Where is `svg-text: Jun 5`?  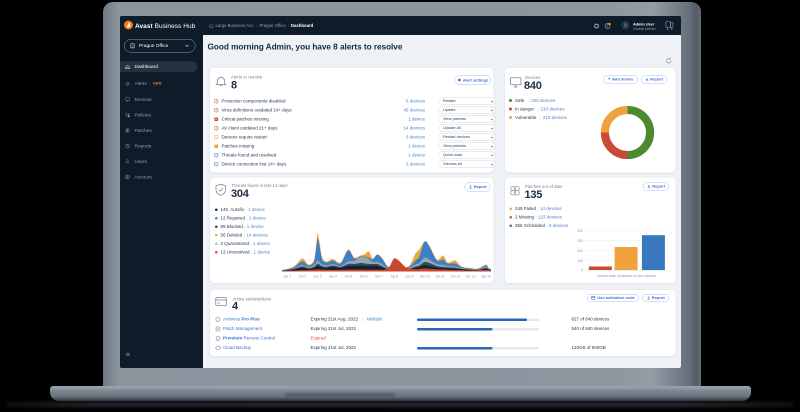
svg-text: Jun 5 is located at coordinates (348, 277).